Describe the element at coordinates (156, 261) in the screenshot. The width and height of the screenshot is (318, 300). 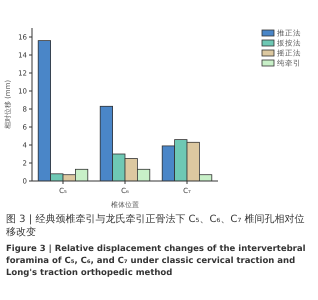
I see `caption: Figure 3 | Relative displacement changes of the intervertebral foramina of C₅, C₆, and C₇ under classic cervical traction and Long's traction orthopedic method` at that location.